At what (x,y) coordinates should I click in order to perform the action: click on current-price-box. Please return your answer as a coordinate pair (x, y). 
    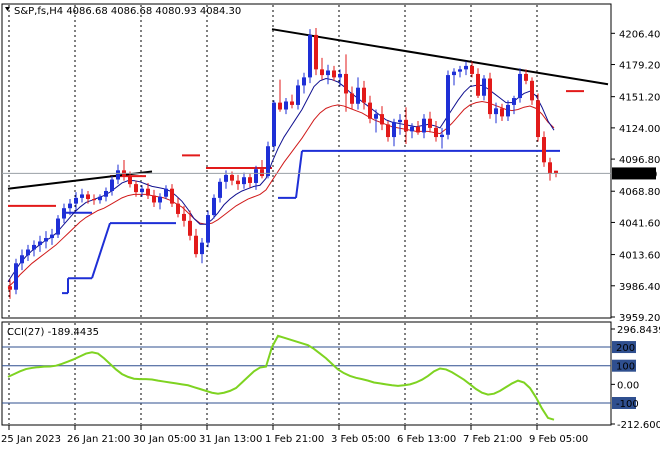
    Looking at the image, I should click on (634, 173).